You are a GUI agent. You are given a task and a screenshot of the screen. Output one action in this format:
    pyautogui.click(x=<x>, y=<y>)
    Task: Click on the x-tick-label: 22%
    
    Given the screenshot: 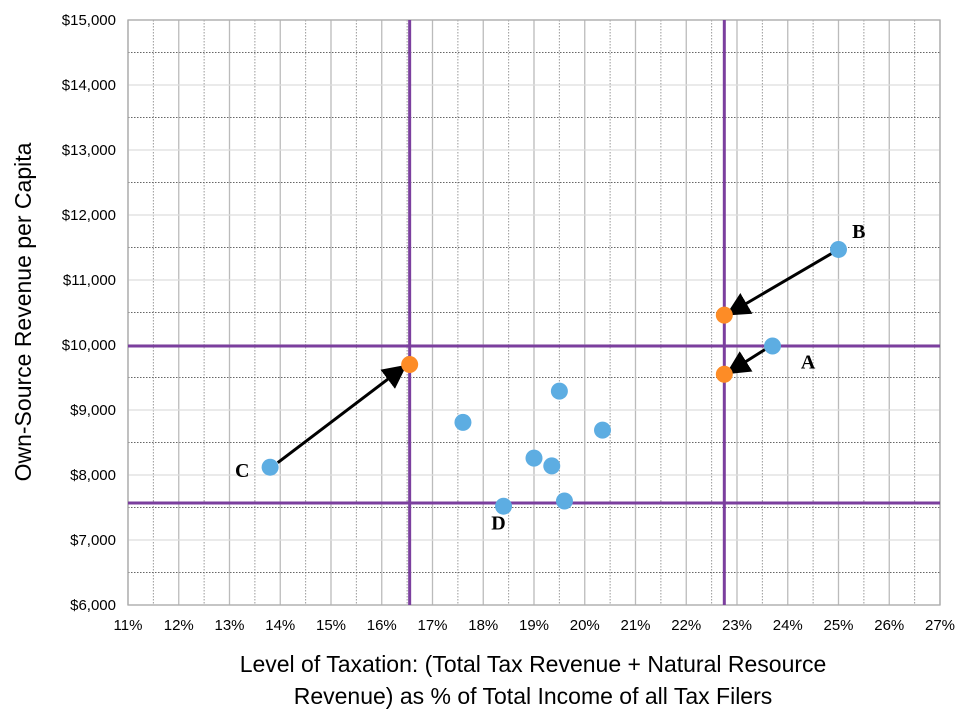 What is the action you would take?
    pyautogui.click(x=686, y=625)
    